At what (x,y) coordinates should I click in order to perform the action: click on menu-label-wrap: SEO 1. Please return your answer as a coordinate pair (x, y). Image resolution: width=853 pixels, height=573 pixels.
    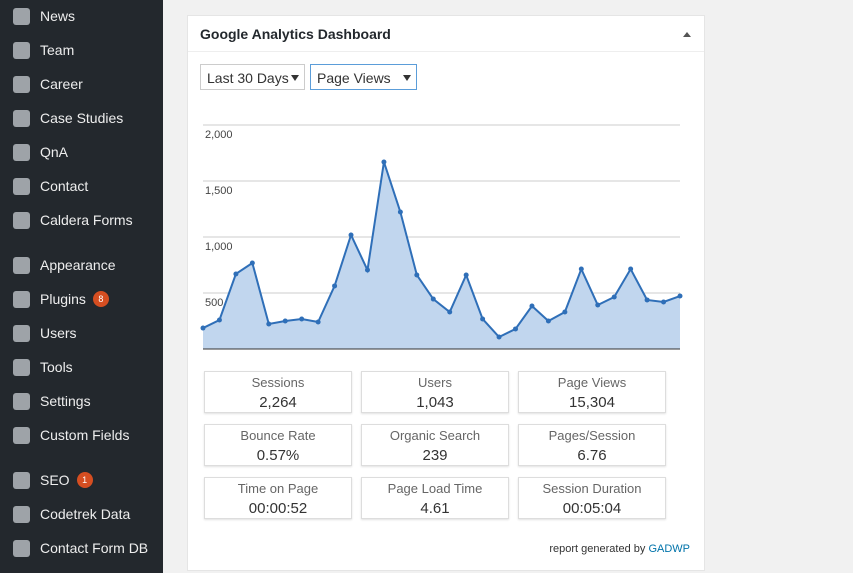
    Looking at the image, I should click on (66, 480).